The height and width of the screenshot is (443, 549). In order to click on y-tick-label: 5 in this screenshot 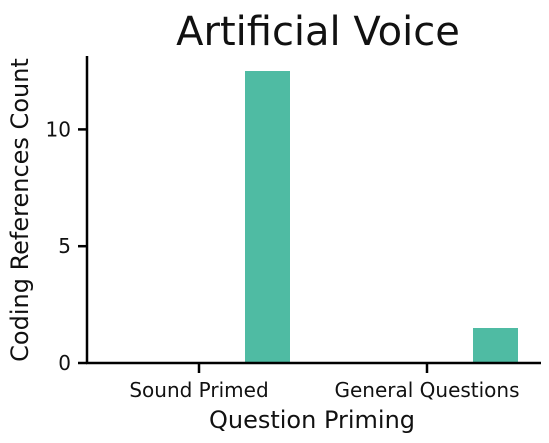, I will do `click(64, 246)`.